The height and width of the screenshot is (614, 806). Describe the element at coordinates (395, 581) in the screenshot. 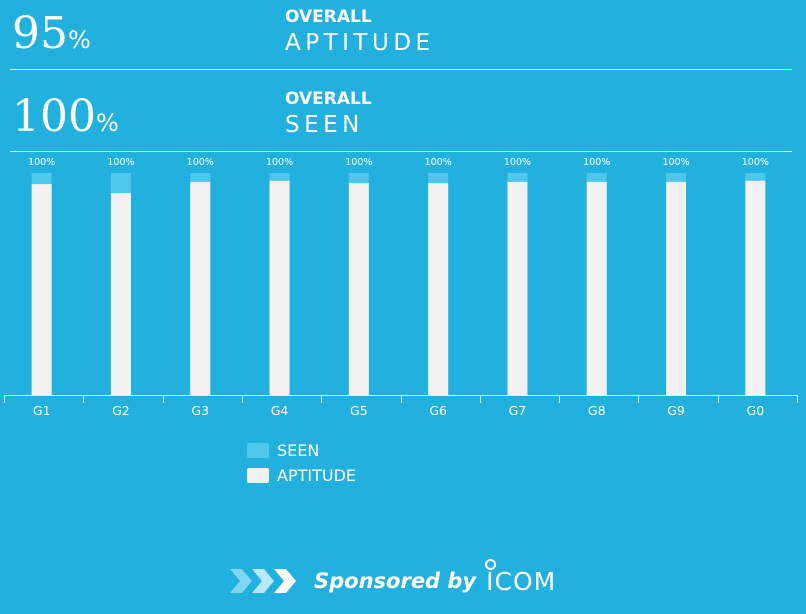

I see `sponsor-text: Sponsored by` at that location.